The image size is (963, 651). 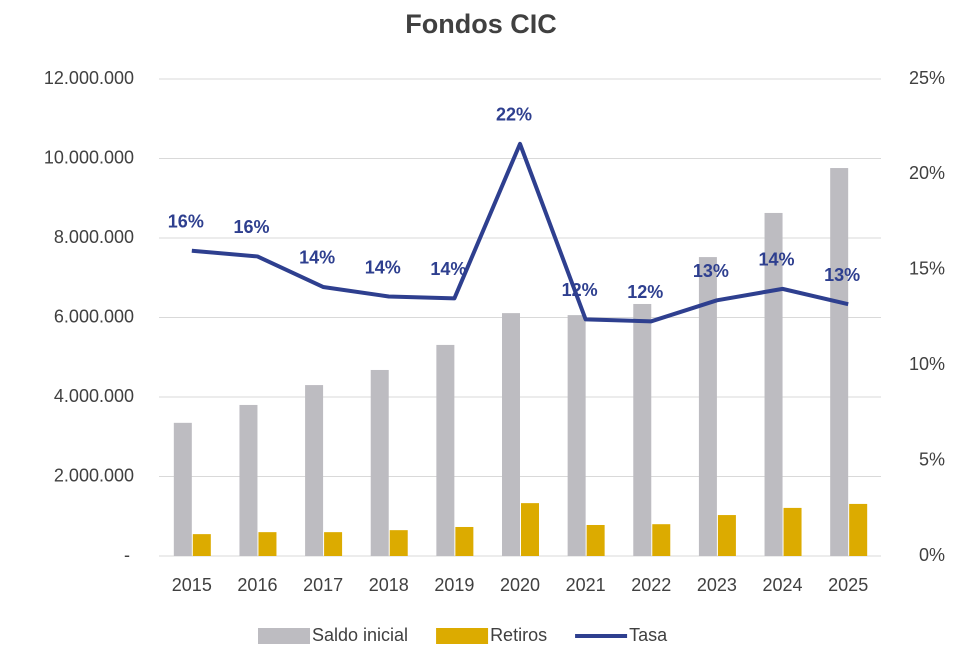 What do you see at coordinates (389, 585) in the screenshot?
I see `x-tick-label: 2018` at bounding box center [389, 585].